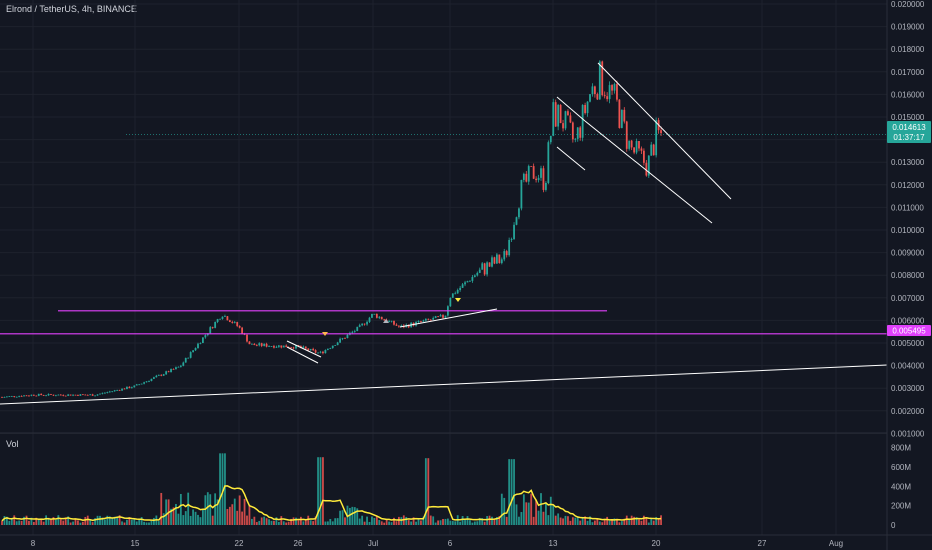 This screenshot has width=932, height=550. What do you see at coordinates (437, 543) in the screenshot?
I see `time-axis: 8 15 22 26 Jul 6 13 20 27 Aug` at bounding box center [437, 543].